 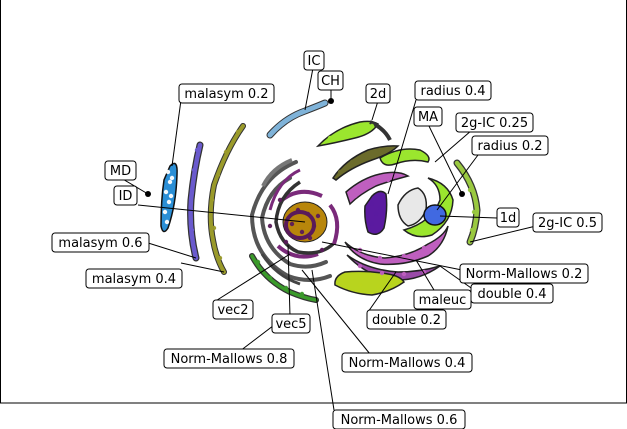 I want to click on label-2g-ic025-text: 2g-IC 0.25, so click(x=494, y=123).